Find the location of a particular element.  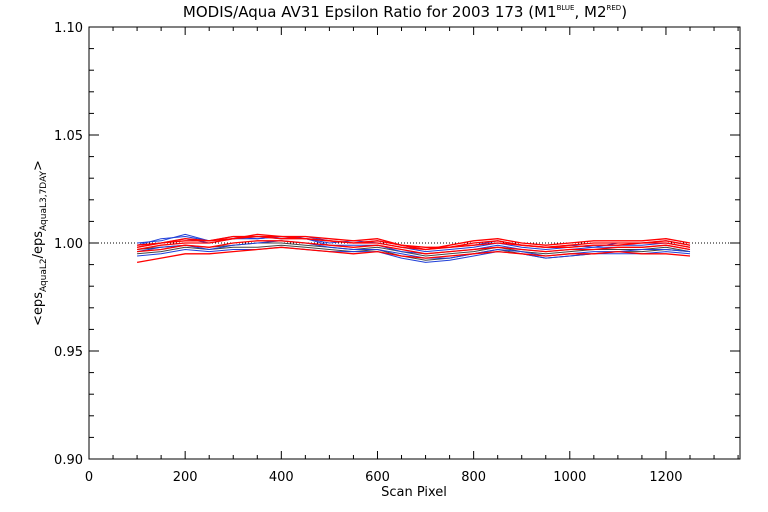

x-tick-label: 1200 is located at coordinates (665, 477).